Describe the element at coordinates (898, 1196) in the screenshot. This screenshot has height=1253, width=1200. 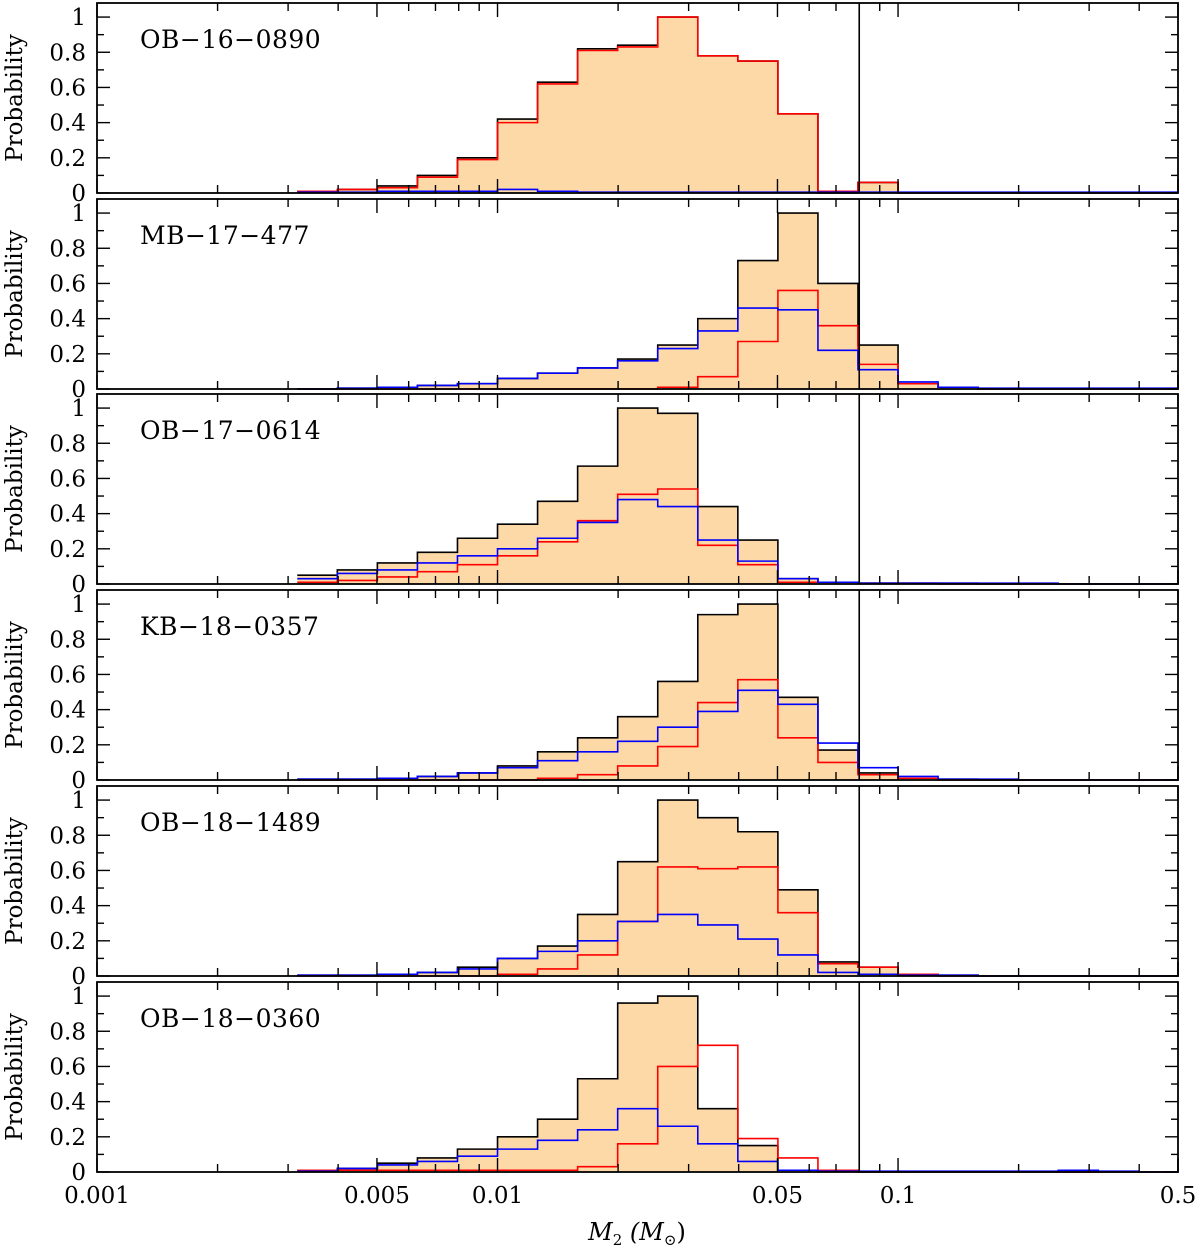
I see `x-tick-label: 0.1` at that location.